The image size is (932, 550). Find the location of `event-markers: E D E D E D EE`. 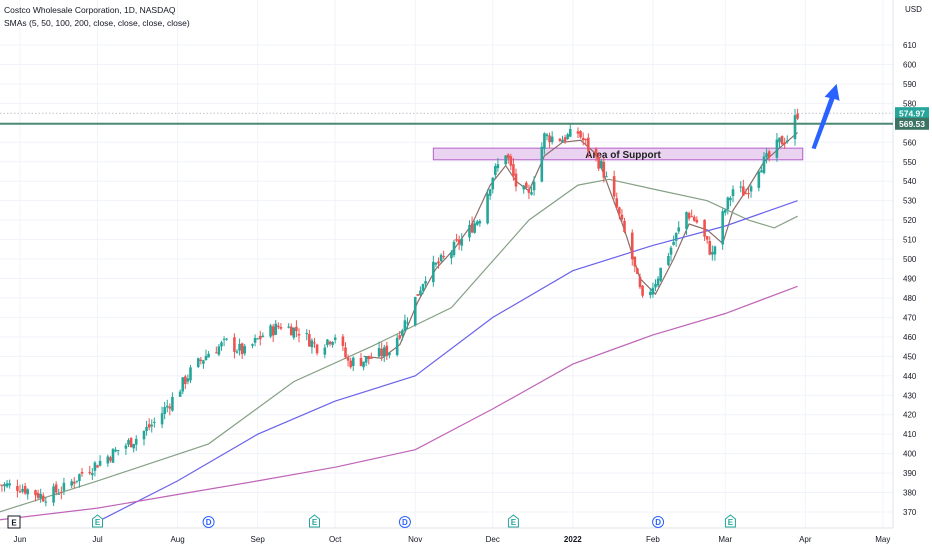

event-markers: E D E D E D EE is located at coordinates (371, 521).